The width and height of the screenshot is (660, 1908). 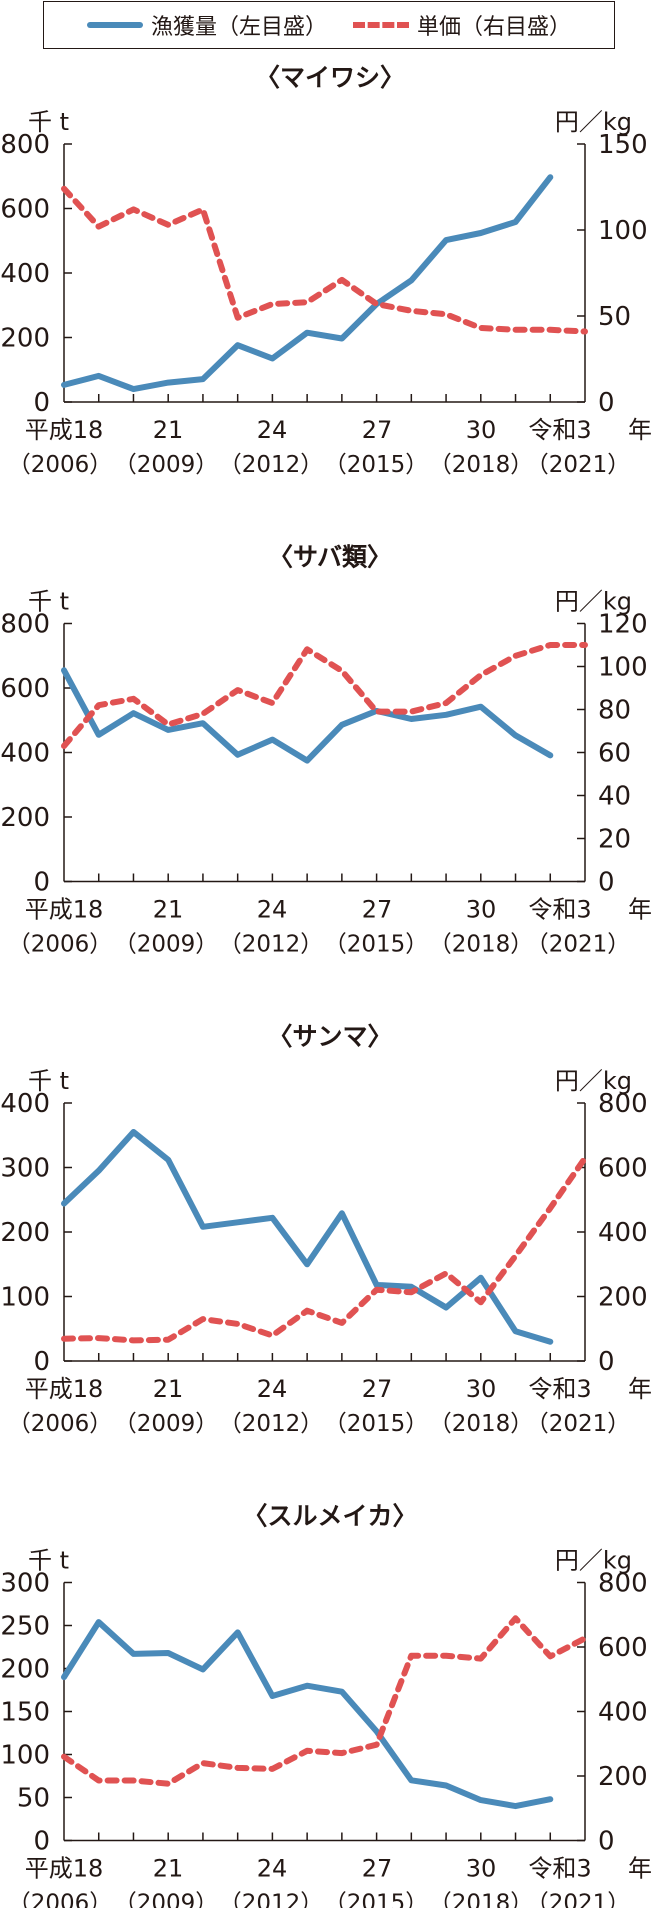 What do you see at coordinates (623, 1713) in the screenshot?
I see `right-tick-label: 400` at bounding box center [623, 1713].